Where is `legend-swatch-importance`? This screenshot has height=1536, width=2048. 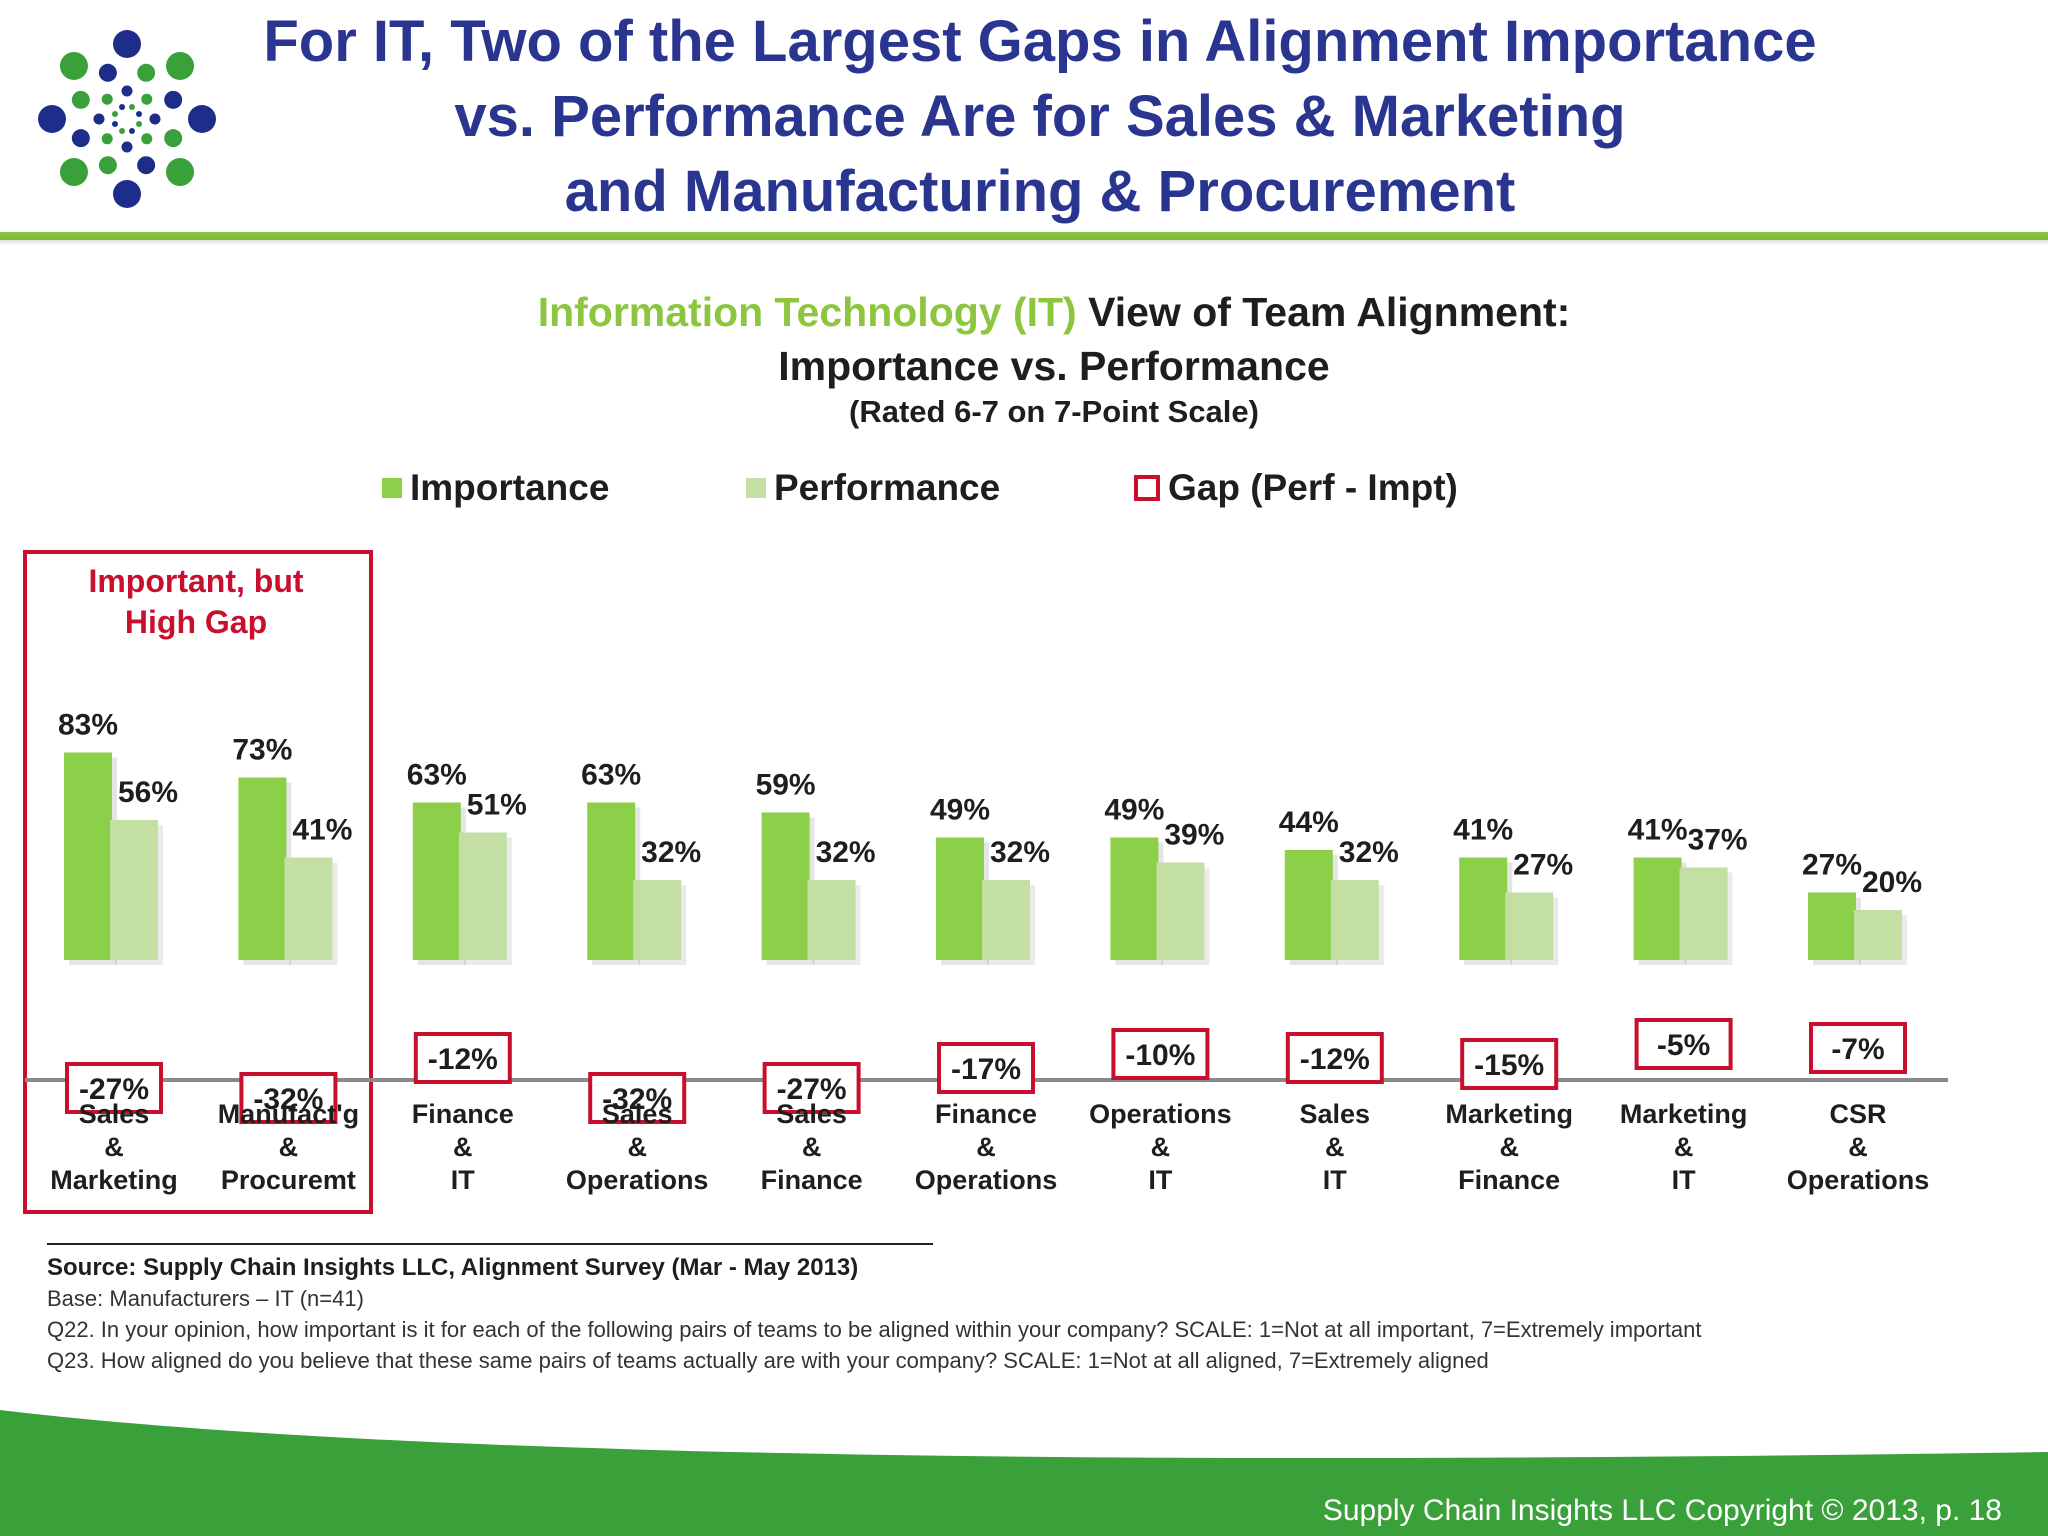 legend-swatch-importance is located at coordinates (392, 488).